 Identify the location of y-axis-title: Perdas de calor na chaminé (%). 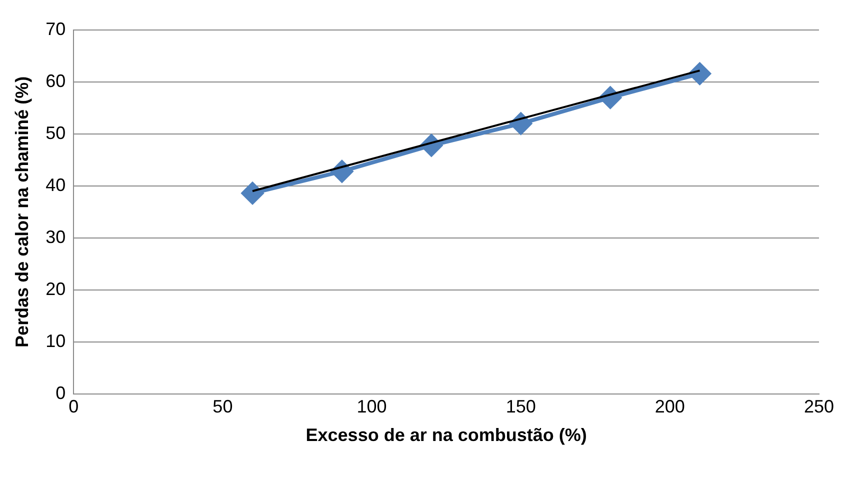
(22, 212).